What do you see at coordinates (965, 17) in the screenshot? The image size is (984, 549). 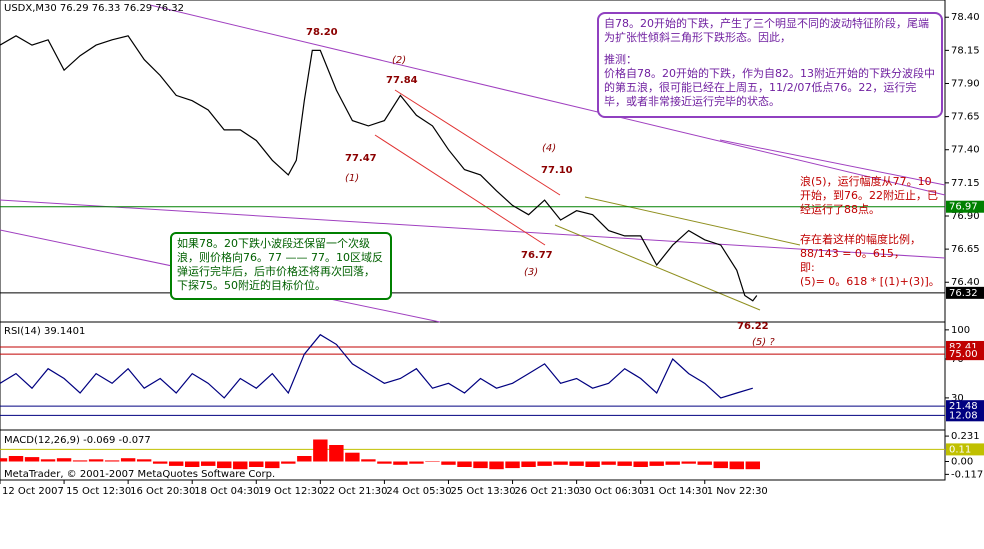 I see `y-tick-label: 78.40` at bounding box center [965, 17].